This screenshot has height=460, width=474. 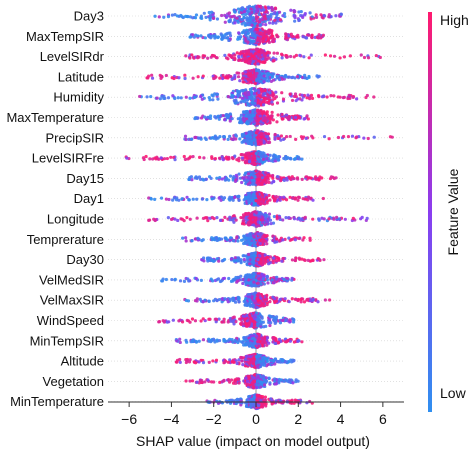 What do you see at coordinates (78, 97) in the screenshot?
I see `feature-label: Humidity` at bounding box center [78, 97].